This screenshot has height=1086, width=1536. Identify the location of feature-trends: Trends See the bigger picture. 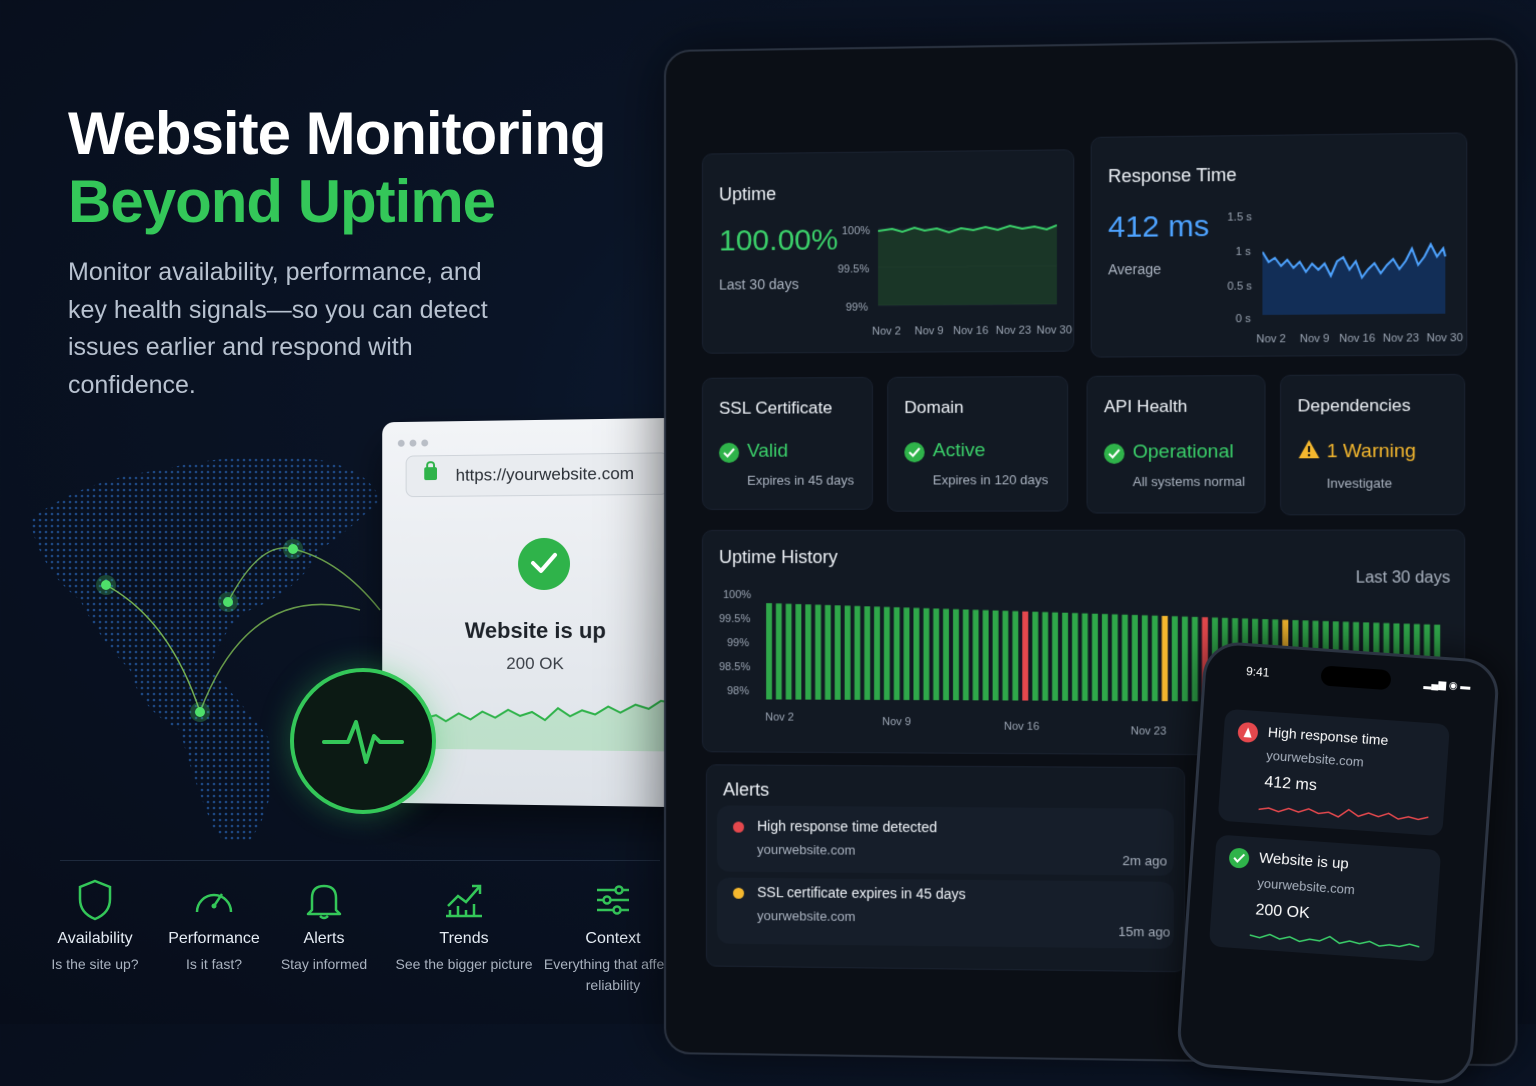
(464, 926).